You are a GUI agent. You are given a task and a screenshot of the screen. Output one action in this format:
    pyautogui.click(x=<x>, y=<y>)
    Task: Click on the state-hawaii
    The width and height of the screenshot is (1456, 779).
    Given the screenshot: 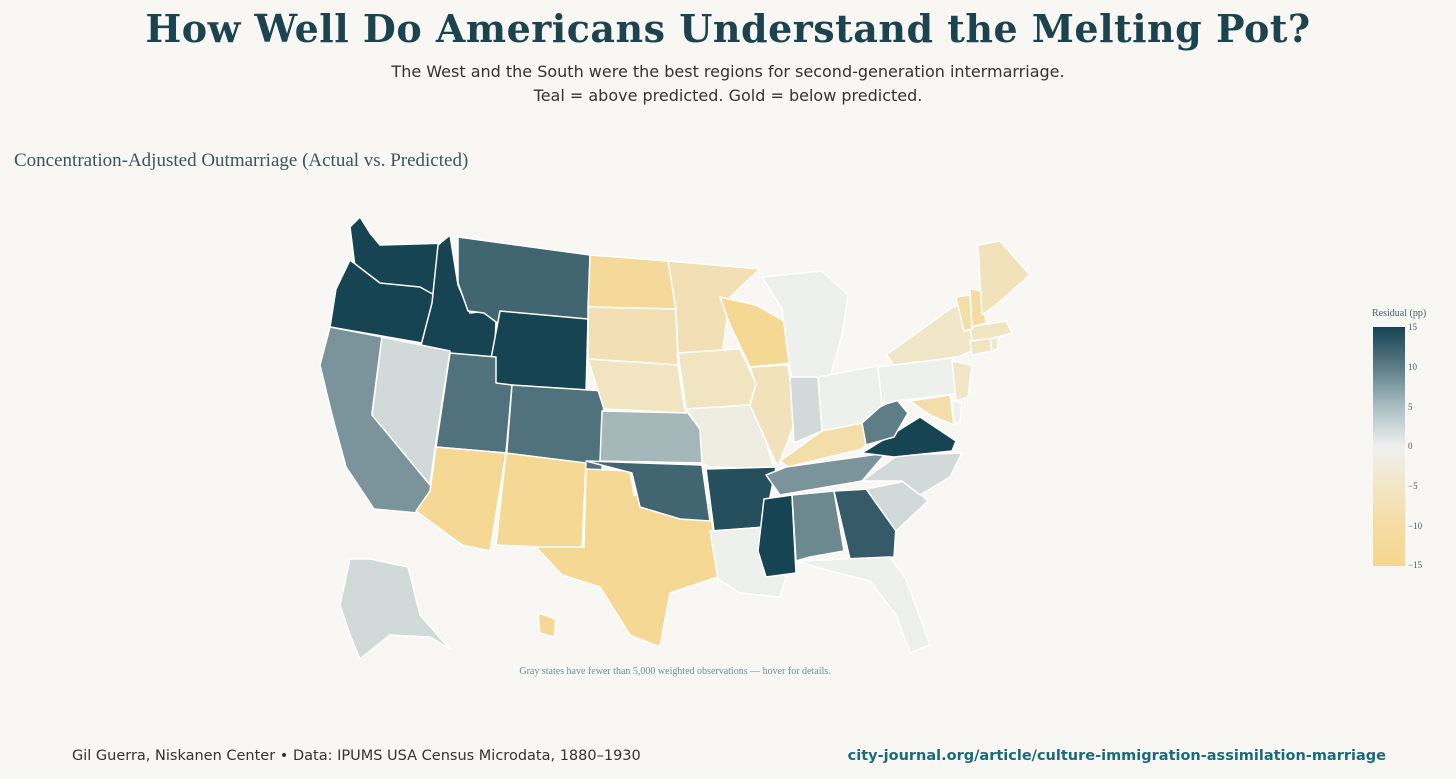 What is the action you would take?
    pyautogui.click(x=547, y=625)
    